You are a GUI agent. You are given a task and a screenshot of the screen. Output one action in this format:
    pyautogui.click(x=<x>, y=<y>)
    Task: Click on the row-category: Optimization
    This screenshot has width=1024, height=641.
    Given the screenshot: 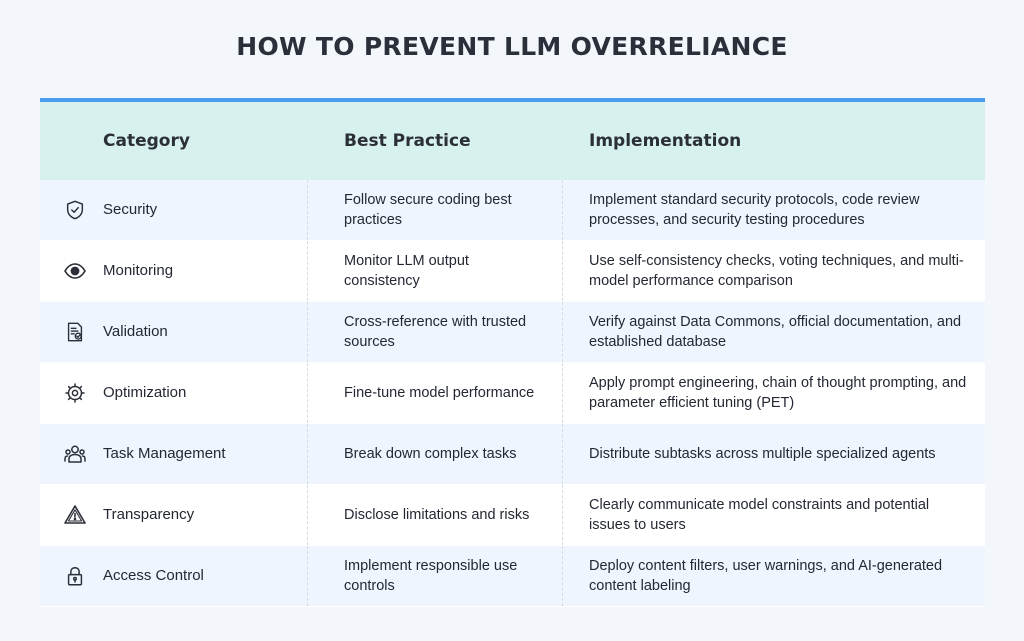 What is the action you would take?
    pyautogui.click(x=145, y=392)
    